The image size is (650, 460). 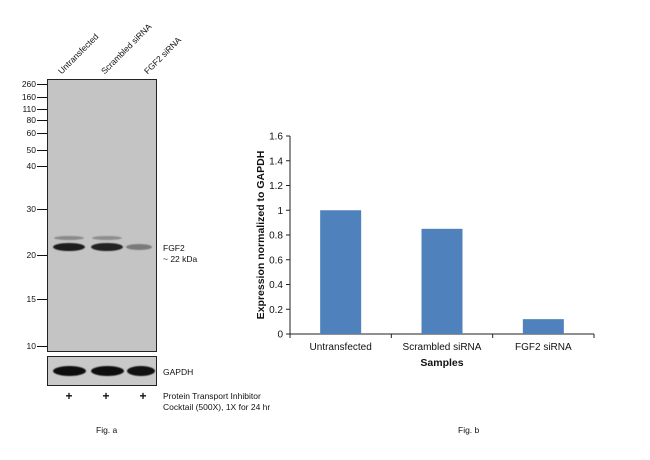 I want to click on y-tick-label-7: 1.4, so click(x=276, y=161).